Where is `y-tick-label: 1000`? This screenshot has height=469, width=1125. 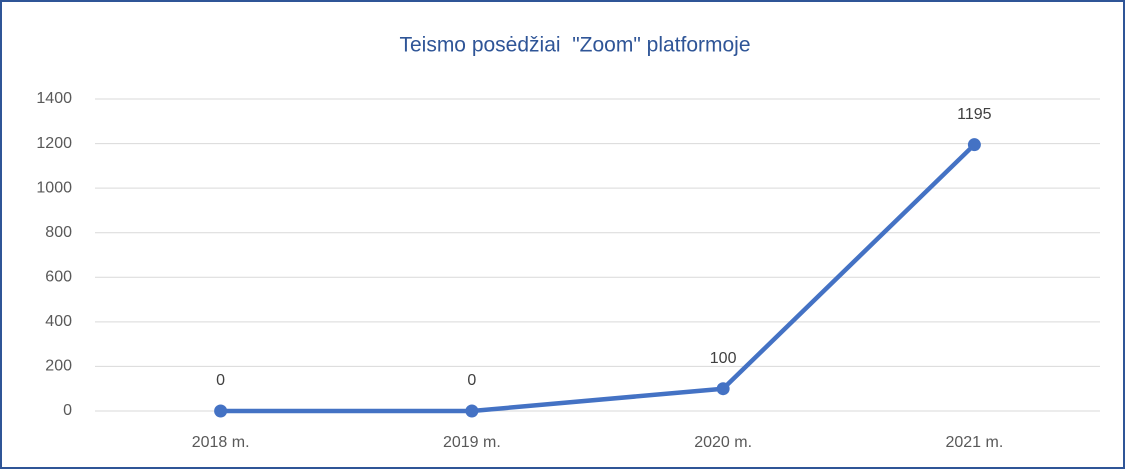
y-tick-label: 1000 is located at coordinates (54, 187).